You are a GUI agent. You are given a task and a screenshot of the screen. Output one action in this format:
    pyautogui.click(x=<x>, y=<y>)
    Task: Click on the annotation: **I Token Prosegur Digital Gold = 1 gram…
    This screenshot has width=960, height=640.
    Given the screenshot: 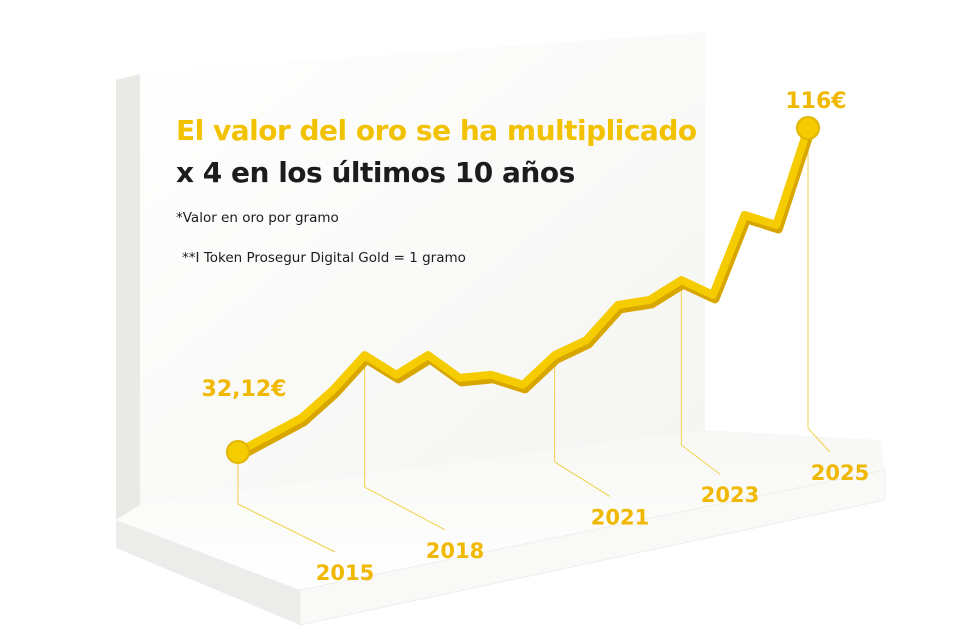 What is the action you would take?
    pyautogui.click(x=324, y=258)
    